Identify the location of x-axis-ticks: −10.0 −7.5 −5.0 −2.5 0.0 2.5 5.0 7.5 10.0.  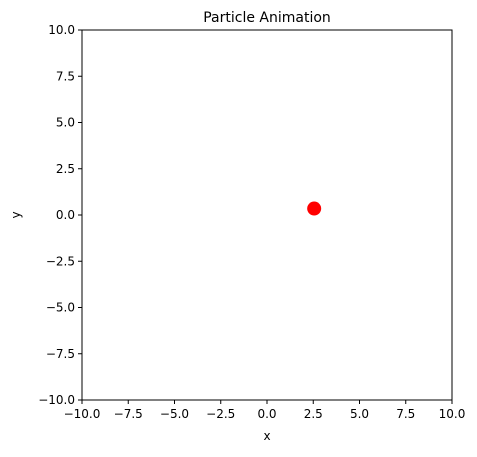
(265, 410).